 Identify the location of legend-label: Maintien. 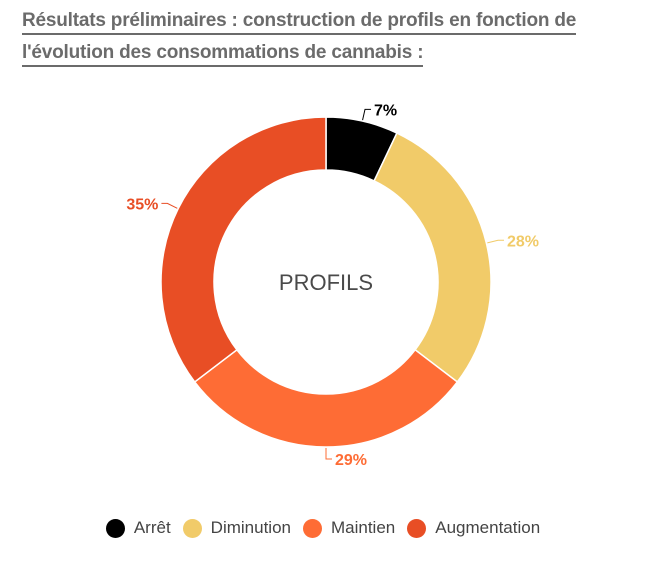
(363, 527).